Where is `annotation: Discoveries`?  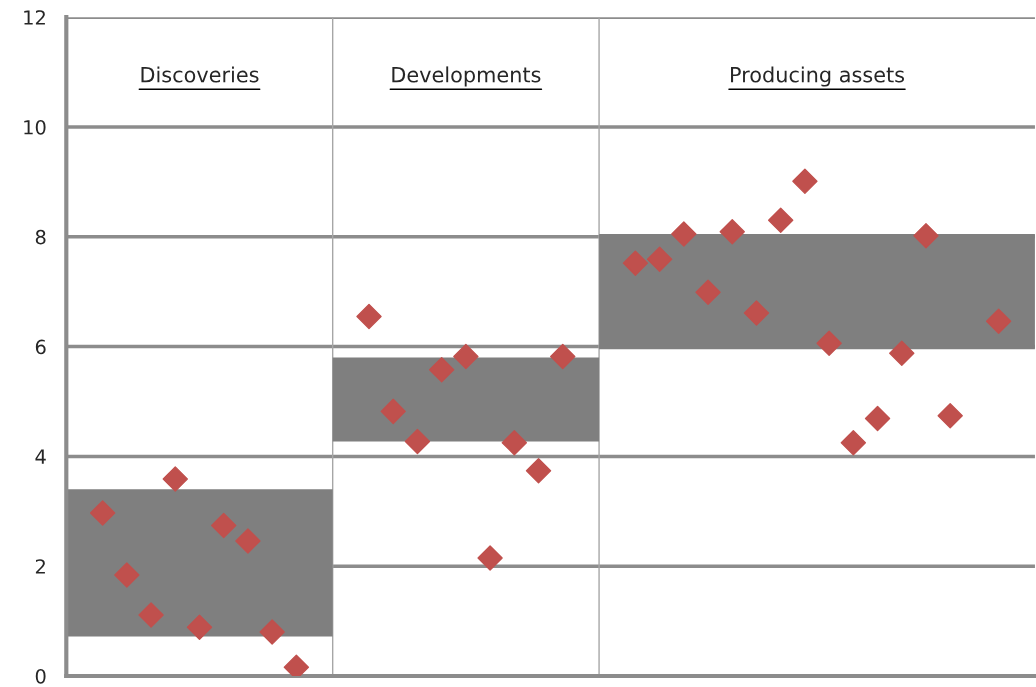
annotation: Discoveries is located at coordinates (200, 74).